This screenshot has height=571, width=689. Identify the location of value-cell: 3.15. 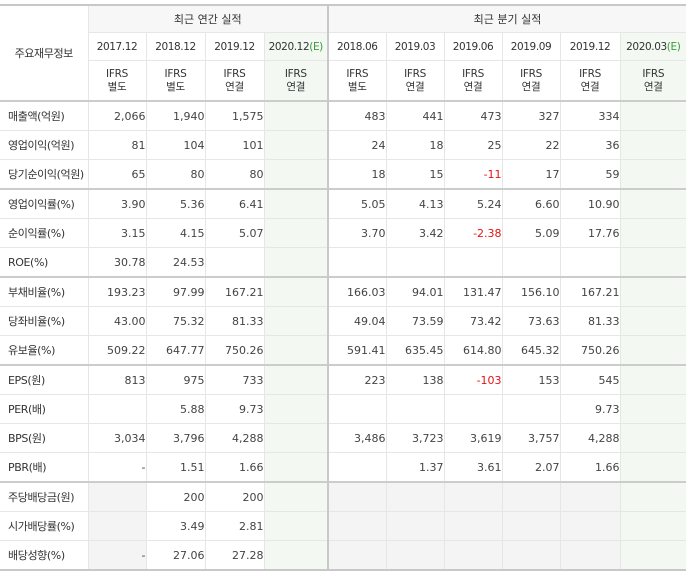
(116, 233).